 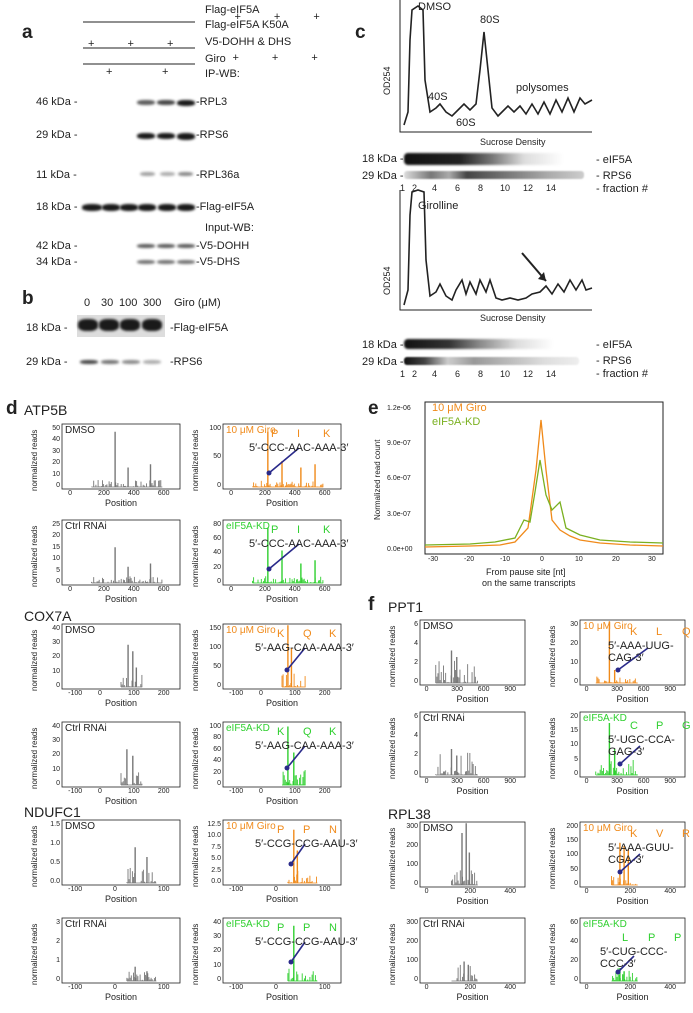 I want to click on ndufc1-kd-xtick: -100, so click(x=236, y=987).